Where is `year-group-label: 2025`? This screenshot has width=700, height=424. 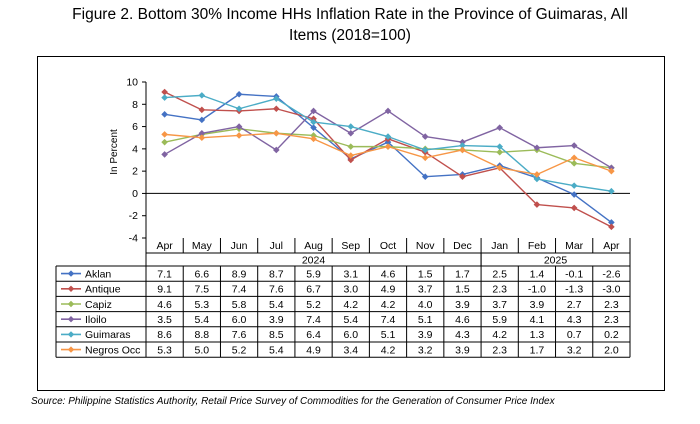 year-group-label: 2025 is located at coordinates (556, 261).